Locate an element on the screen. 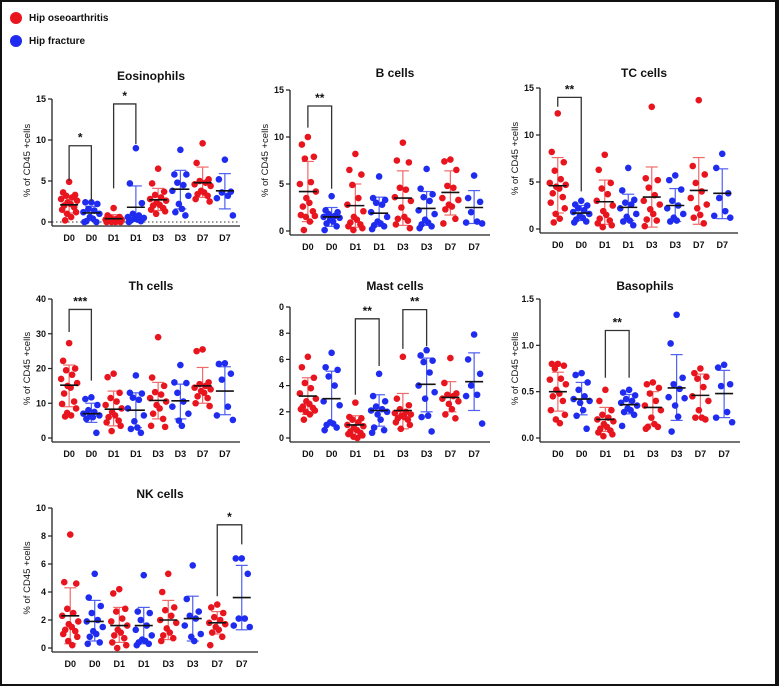 This screenshot has width=779, height=686. mast-cells-ytick-label: 0 is located at coordinates (281, 438).